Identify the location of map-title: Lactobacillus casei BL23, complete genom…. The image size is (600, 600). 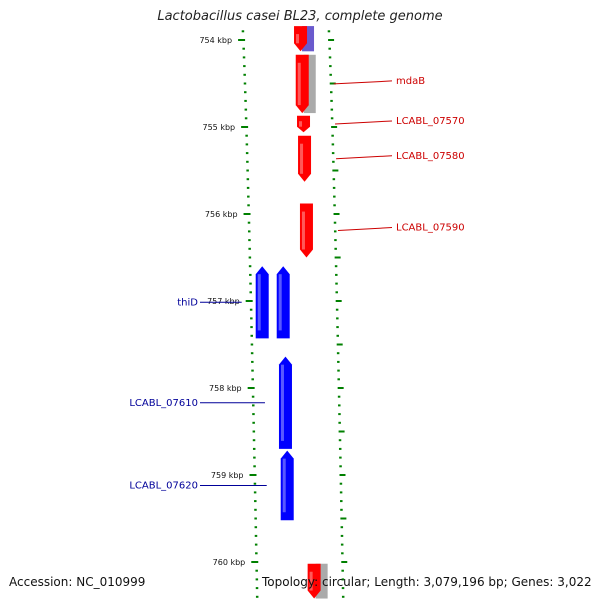
(300, 16).